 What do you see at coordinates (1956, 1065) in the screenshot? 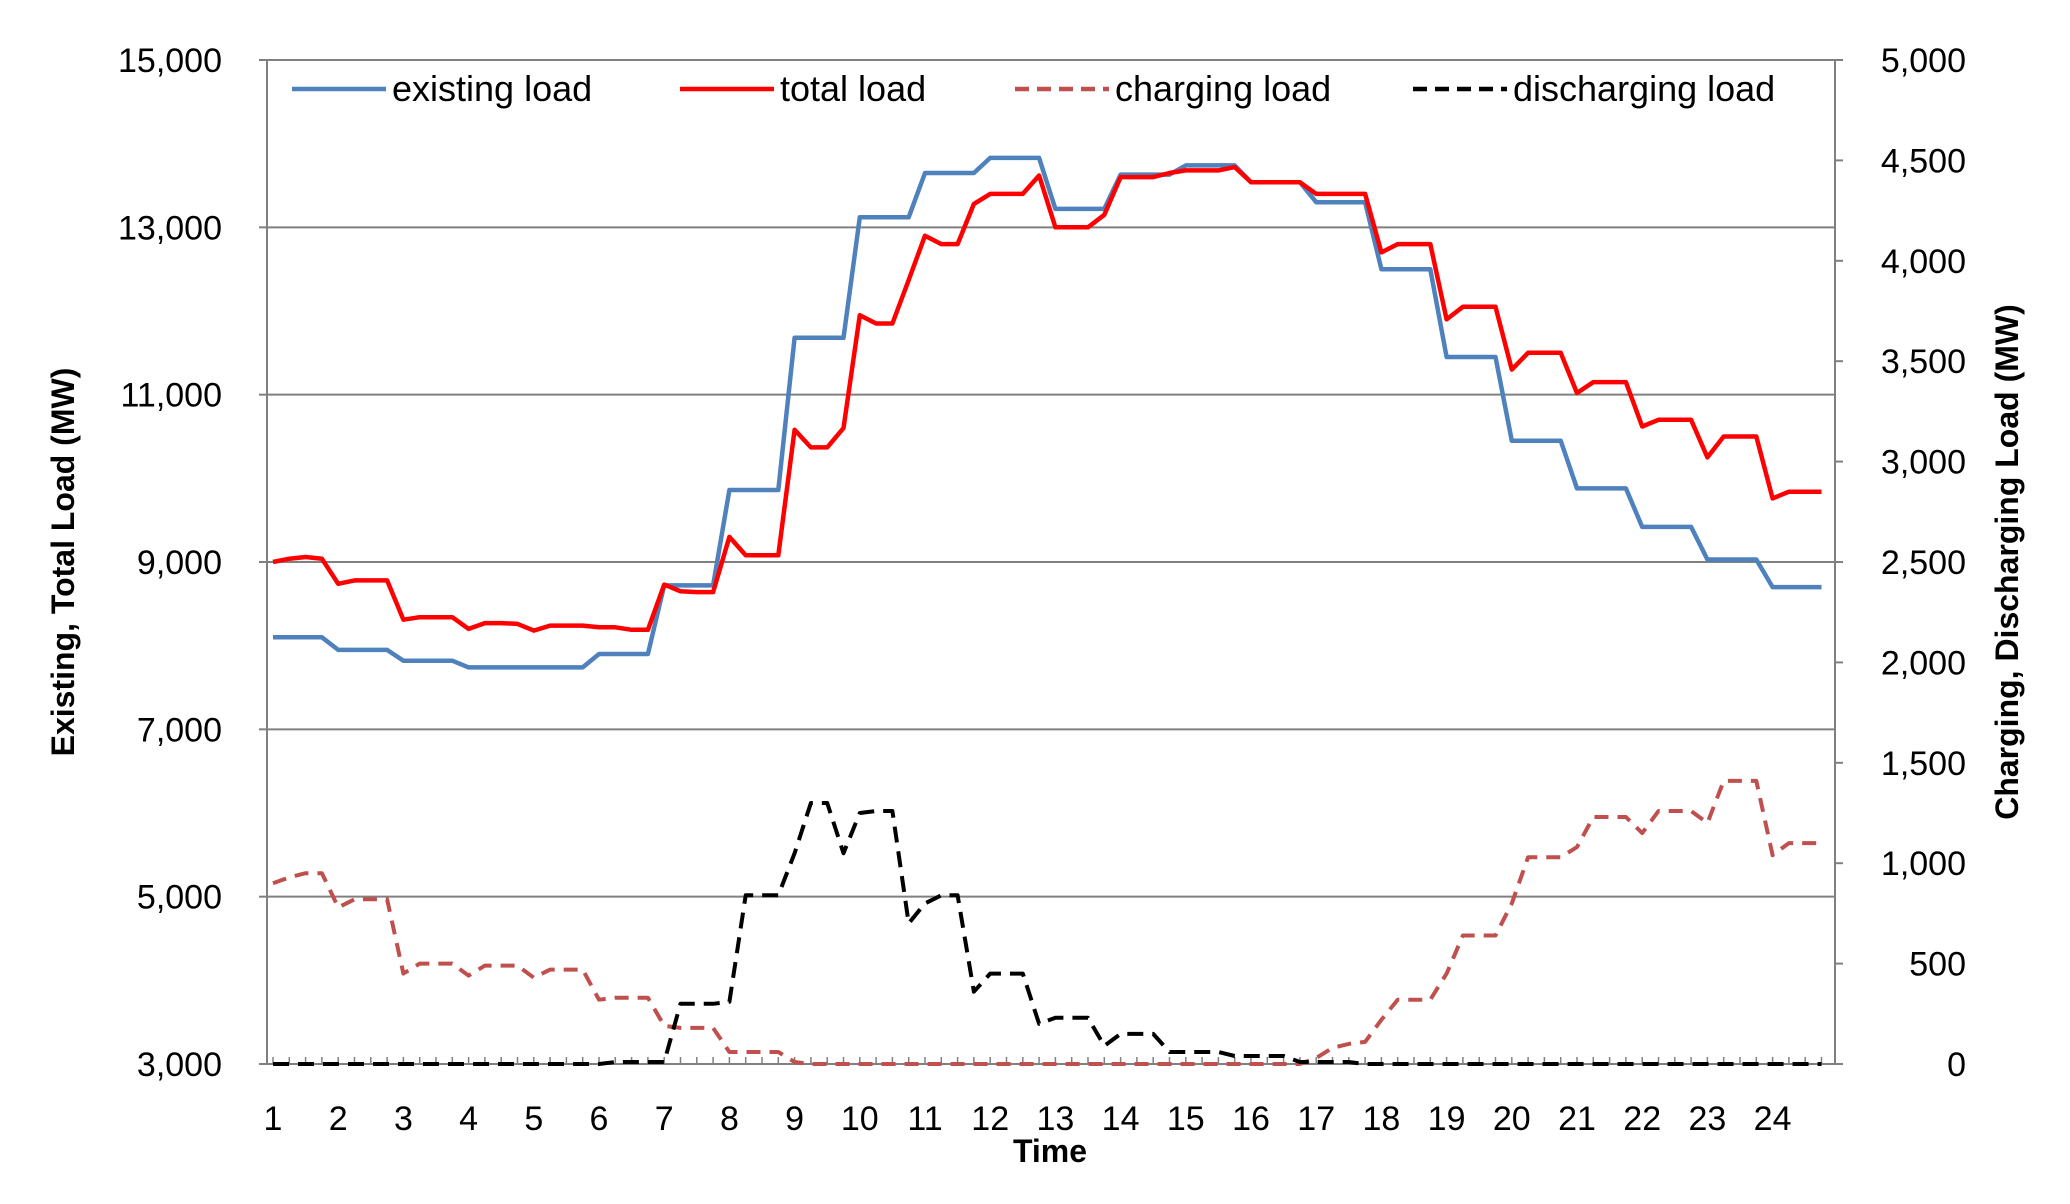
I see `right-axis-tick-label: 0` at bounding box center [1956, 1065].